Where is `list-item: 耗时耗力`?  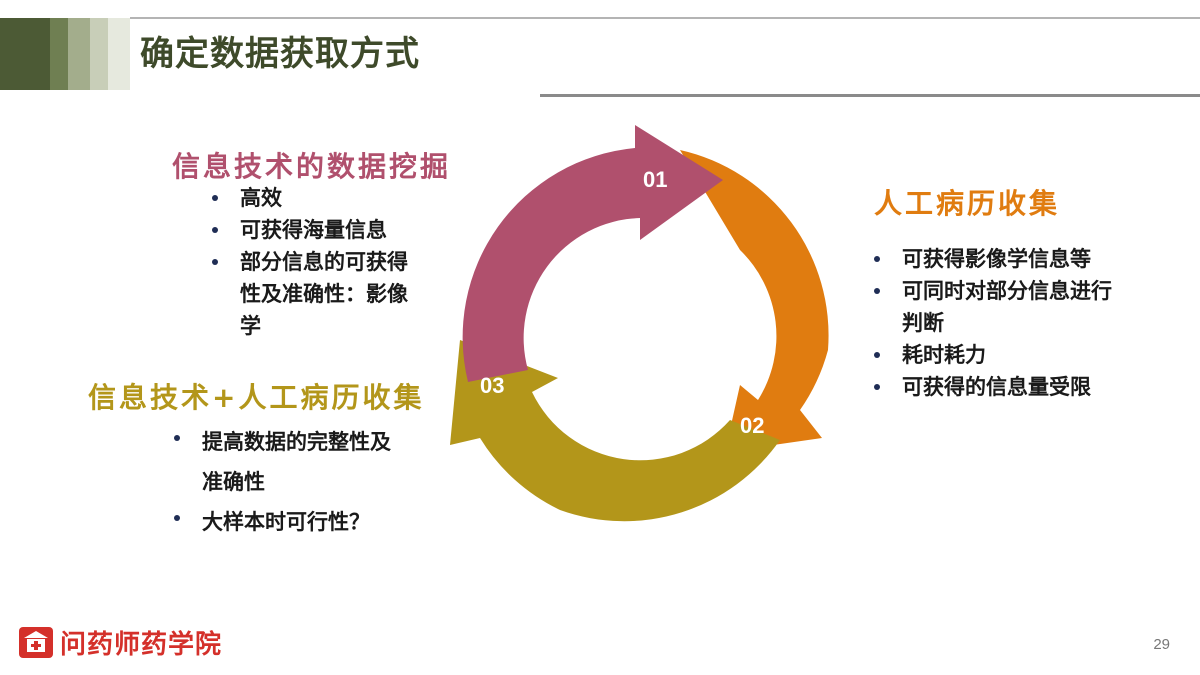 list-item: 耗时耗力 is located at coordinates (1000, 355).